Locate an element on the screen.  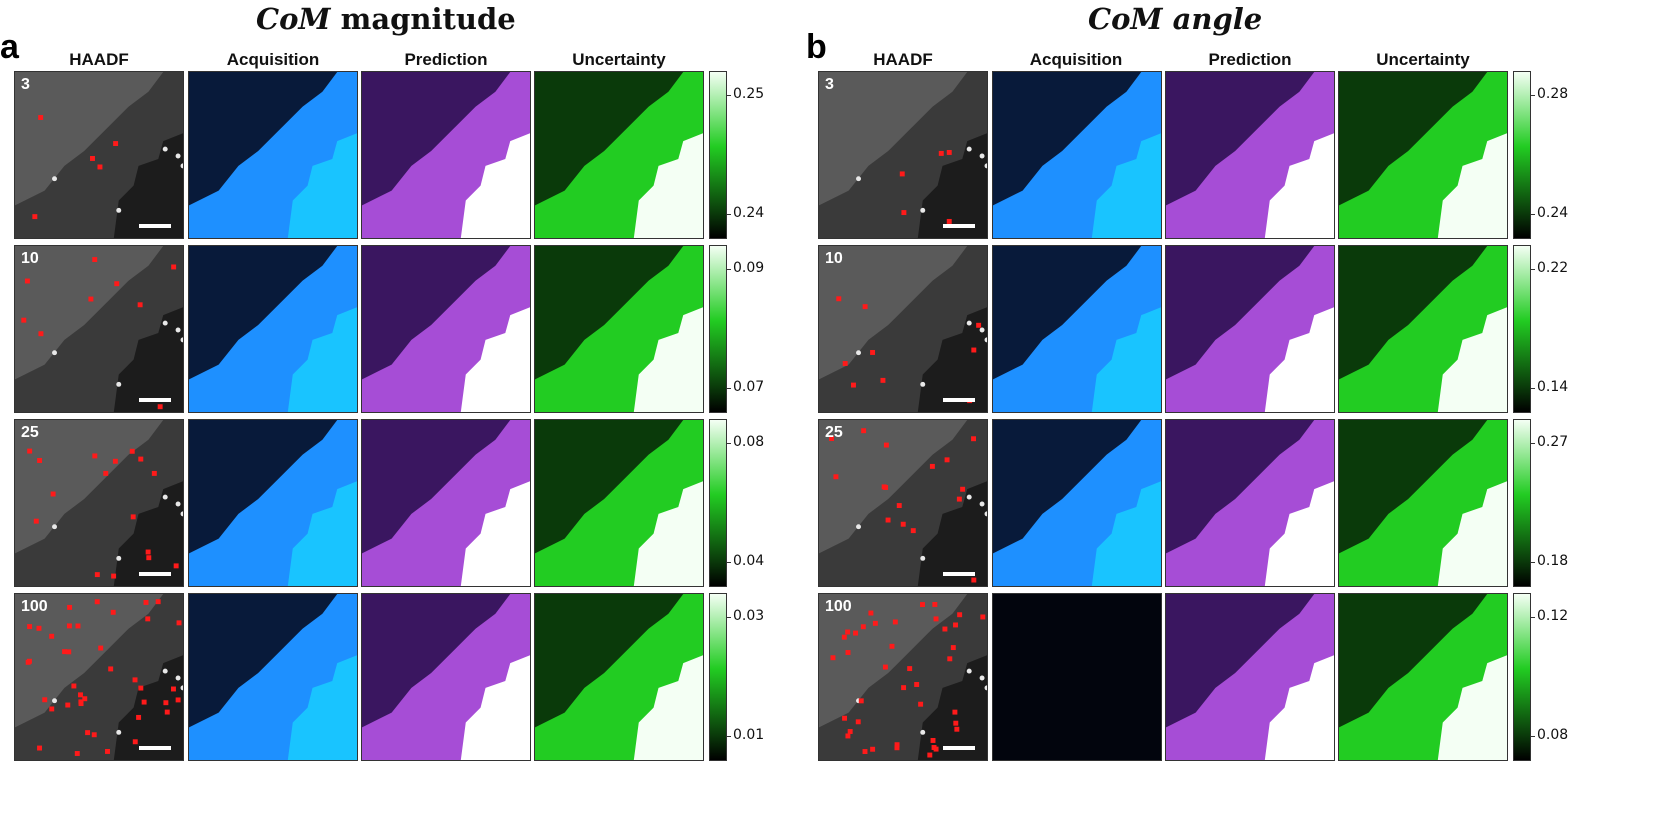
colorbar-tick-label: 0.09 is located at coordinates (749, 268).